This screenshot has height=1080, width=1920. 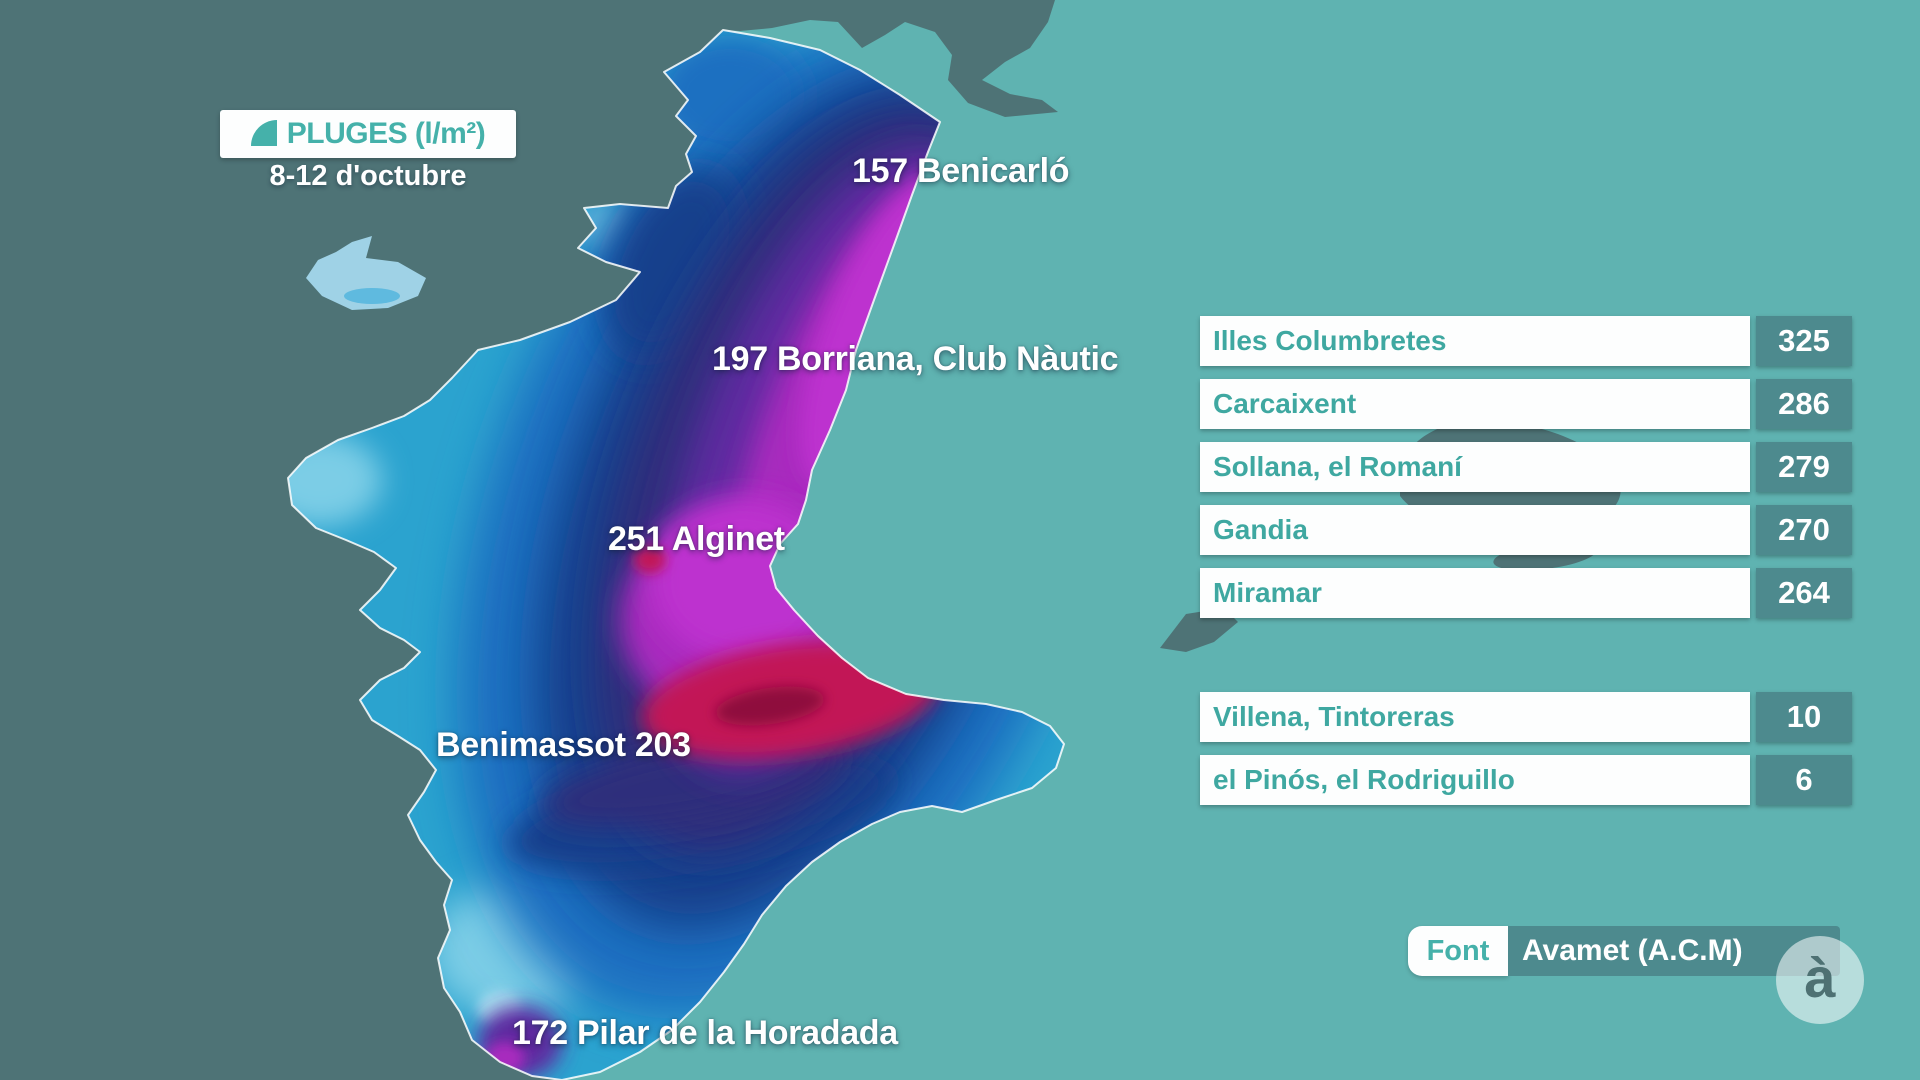 What do you see at coordinates (1458, 951) in the screenshot?
I see `source-label: Font` at bounding box center [1458, 951].